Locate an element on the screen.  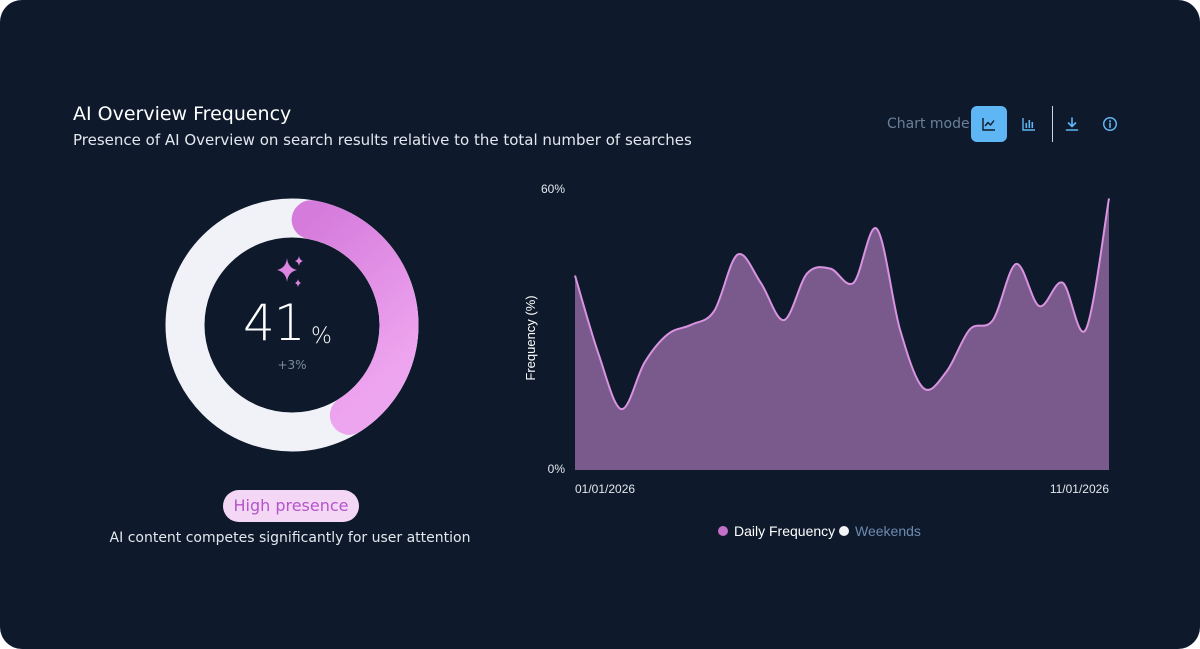
download-button is located at coordinates (1072, 124).